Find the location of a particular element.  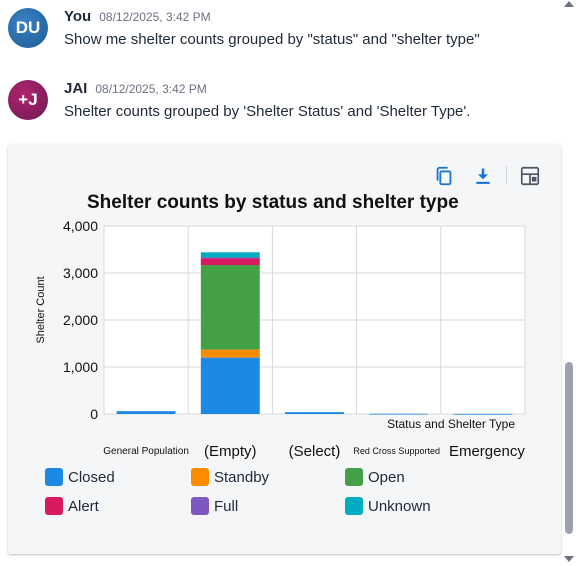

bar-segment-unknown is located at coordinates (230, 255).